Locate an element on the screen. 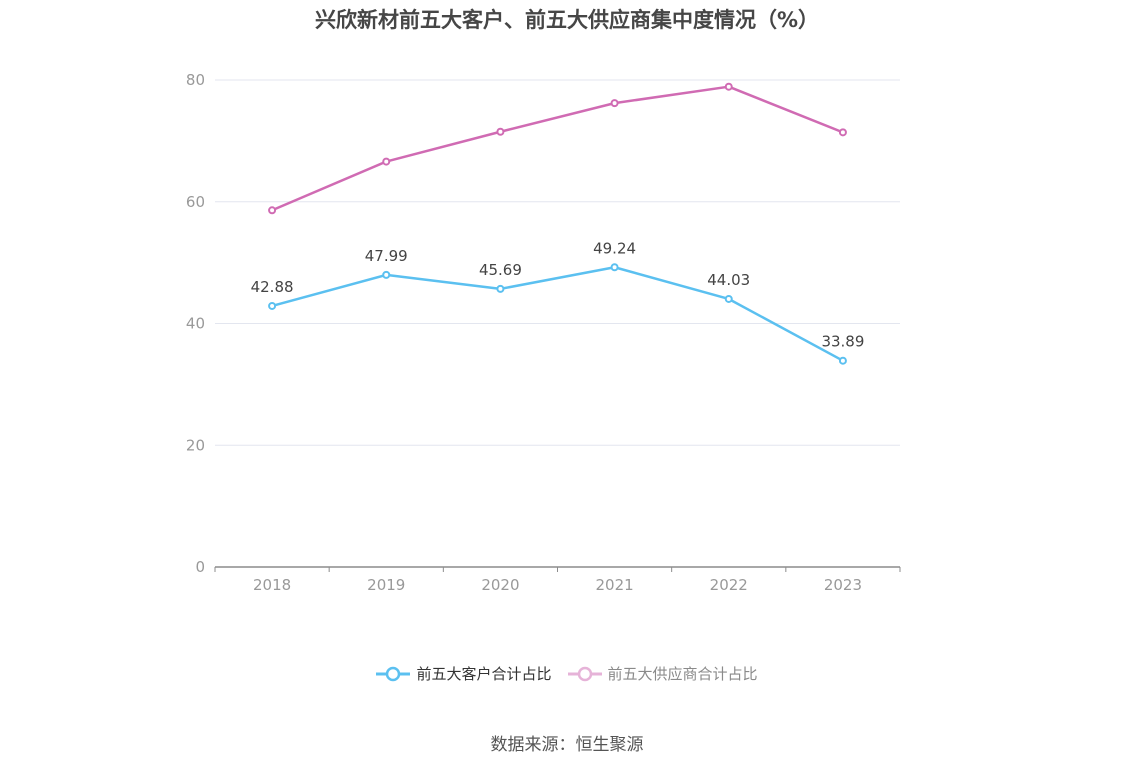  data-label: 49.24 is located at coordinates (614, 248).